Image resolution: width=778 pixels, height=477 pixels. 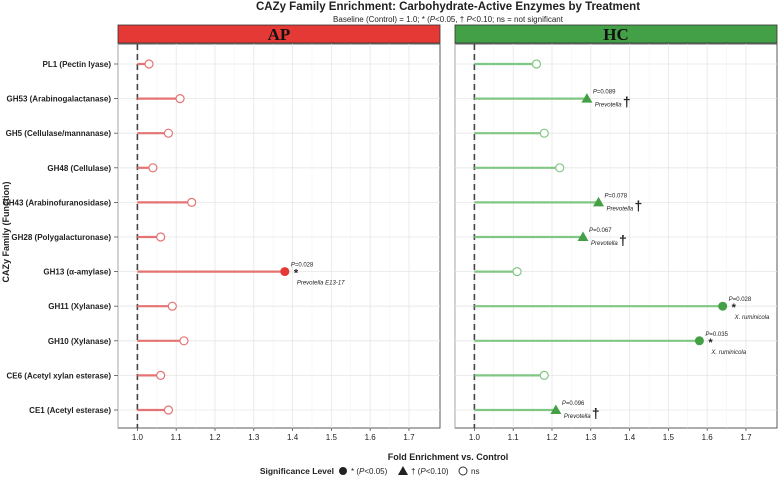 What do you see at coordinates (604, 93) in the screenshot?
I see `annotation-pvalue: P=0.089` at bounding box center [604, 93].